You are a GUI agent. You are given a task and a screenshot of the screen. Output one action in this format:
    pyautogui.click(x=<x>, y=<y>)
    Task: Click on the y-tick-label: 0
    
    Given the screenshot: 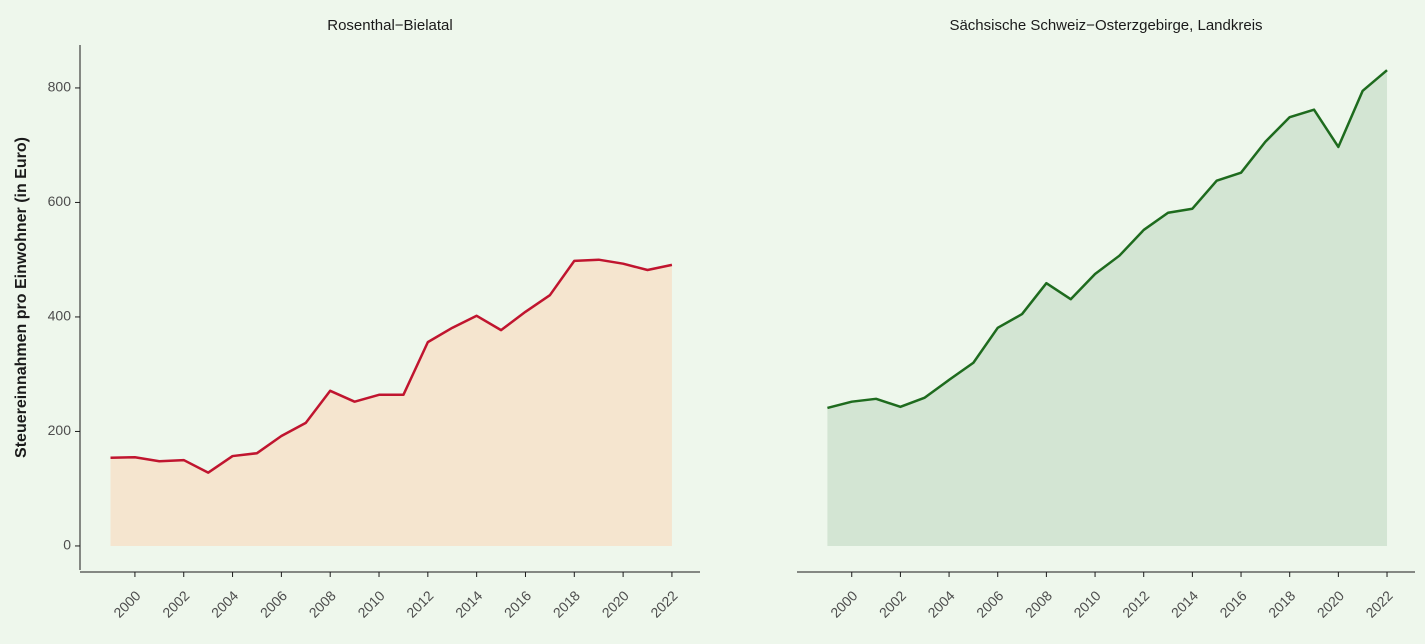 What is the action you would take?
    pyautogui.click(x=67, y=545)
    